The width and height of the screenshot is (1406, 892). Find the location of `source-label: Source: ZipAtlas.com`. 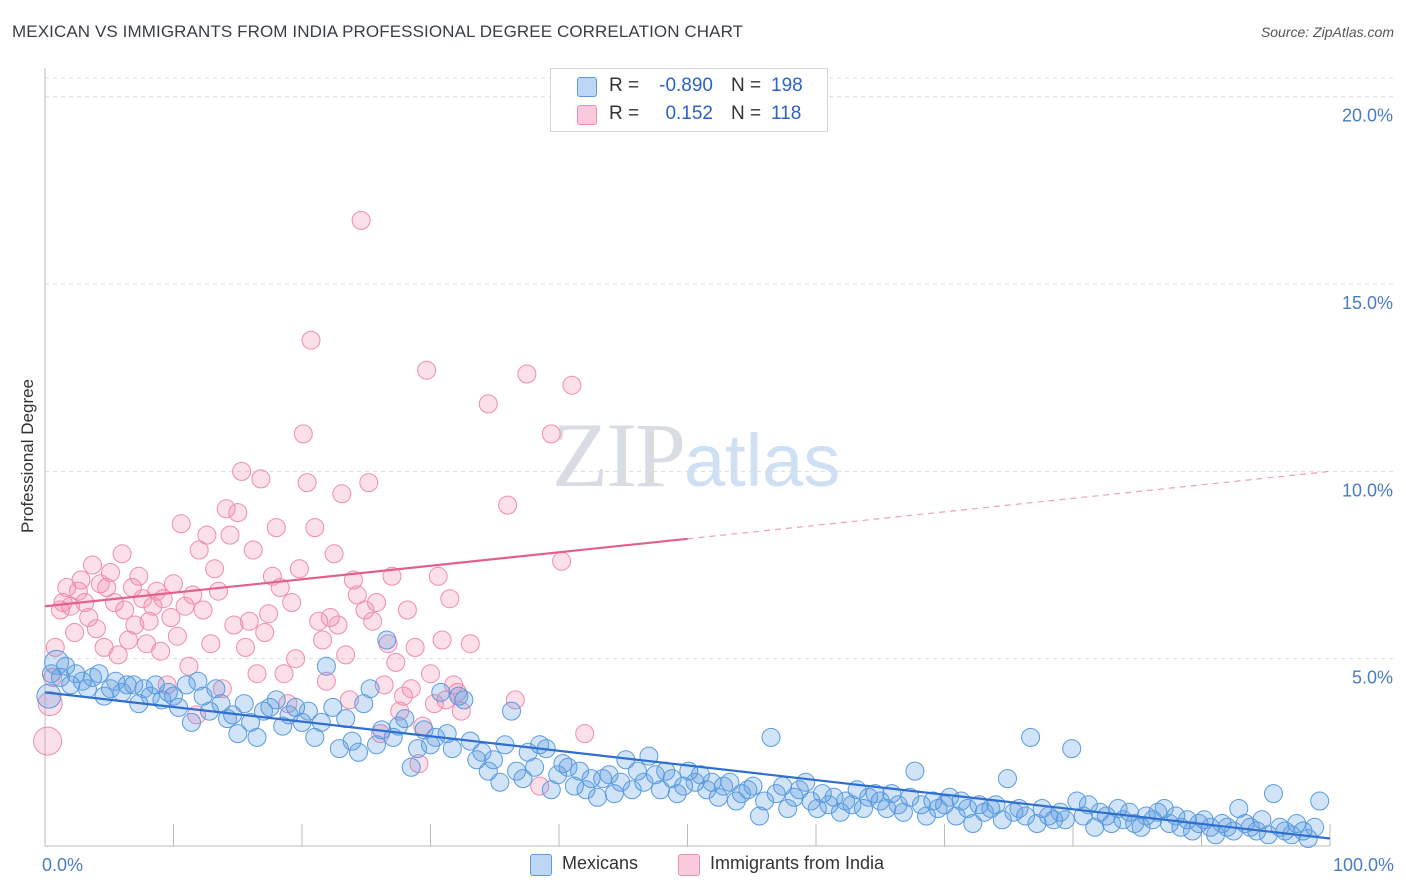

source-label: Source: ZipAtlas.com is located at coordinates (1327, 32).